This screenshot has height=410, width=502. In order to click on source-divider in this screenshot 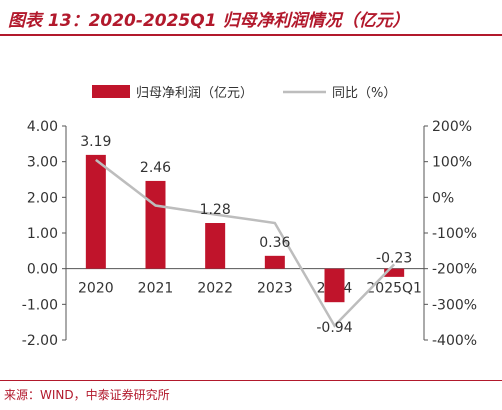, I will do `click(251, 380)`.